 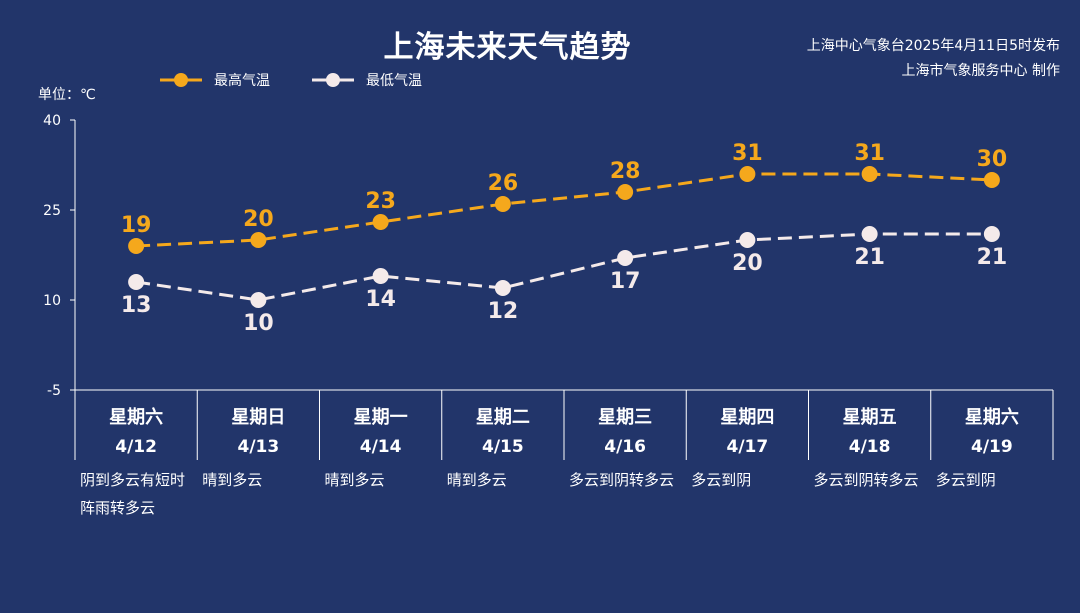 I want to click on x-tick-label-day: 星期二, so click(x=503, y=417).